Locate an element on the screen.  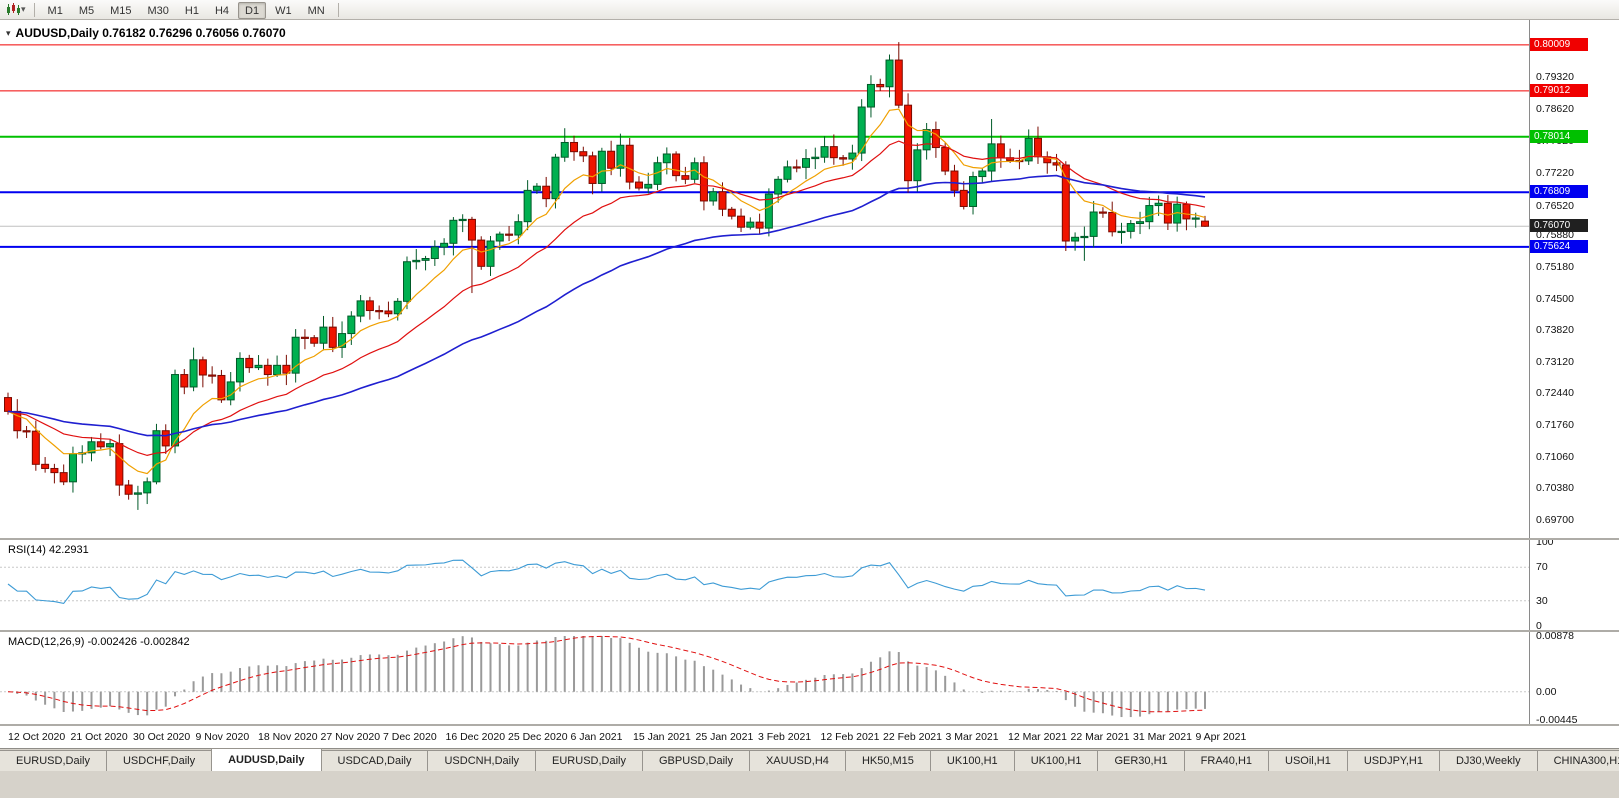
price-tick: 0.72440 is located at coordinates (1555, 393).